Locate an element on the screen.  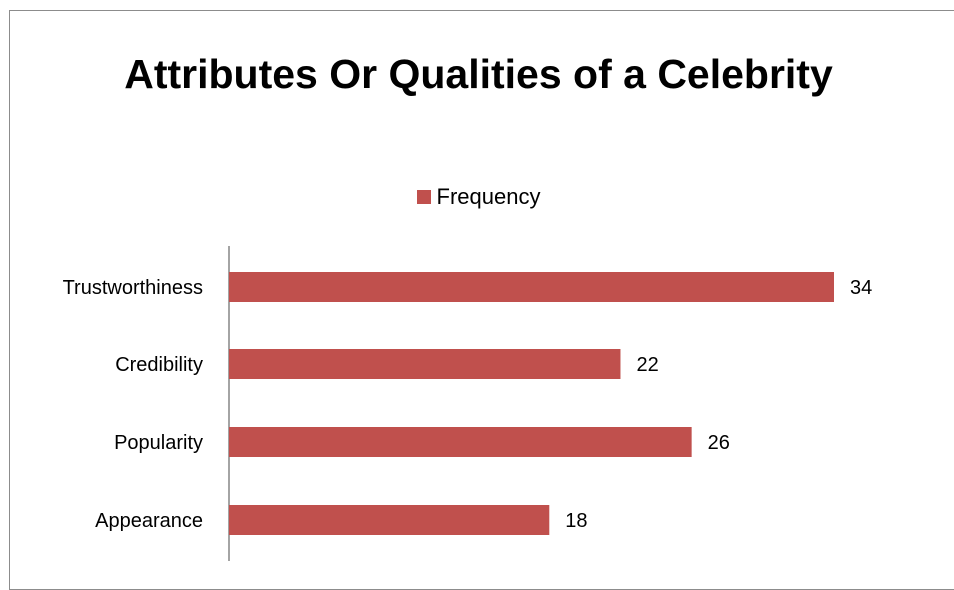
category-label-credibility: Credibility is located at coordinates (159, 365).